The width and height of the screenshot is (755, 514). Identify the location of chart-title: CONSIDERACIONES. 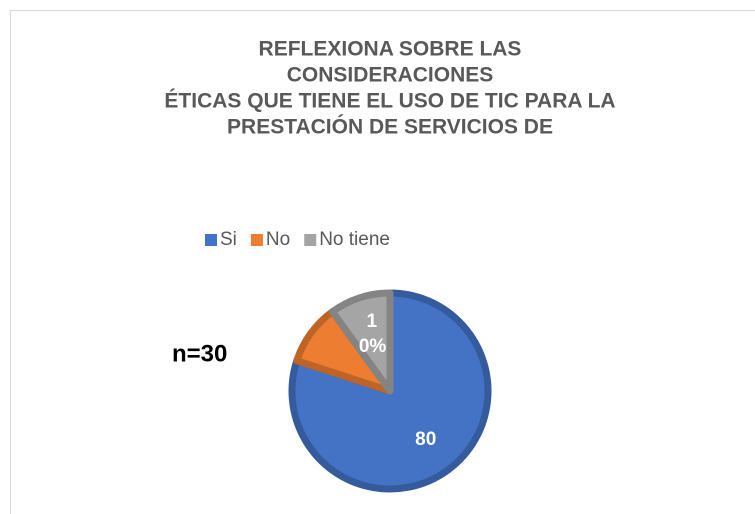
(390, 75).